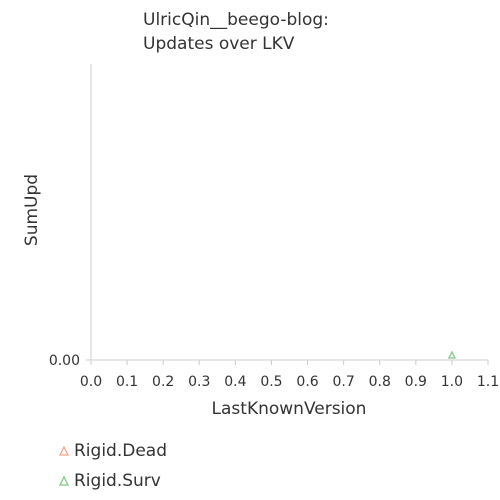 This screenshot has width=500, height=500. What do you see at coordinates (416, 382) in the screenshot?
I see `x-tick-label: 0.9` at bounding box center [416, 382].